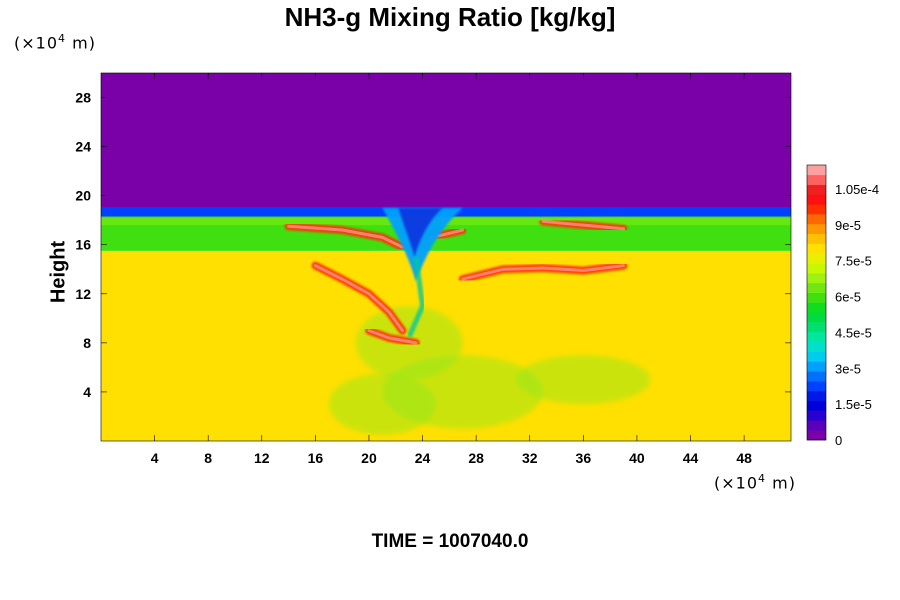  I want to click on x-tick-label: 40, so click(637, 458).